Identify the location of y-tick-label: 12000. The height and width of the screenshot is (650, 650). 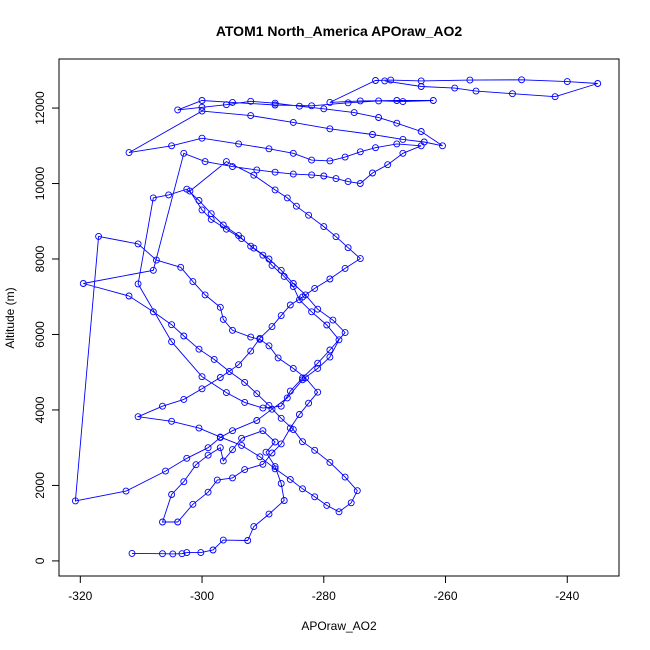
(40, 108).